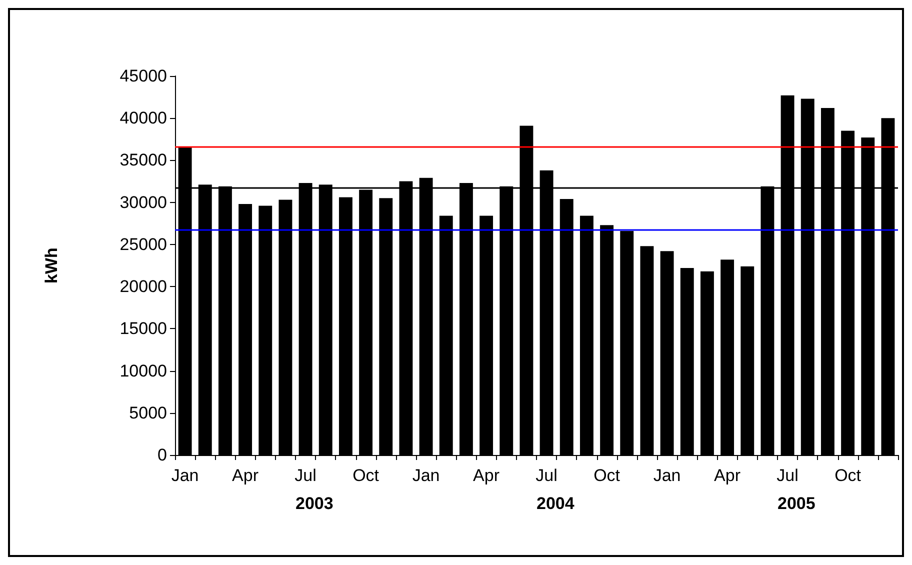 The width and height of the screenshot is (912, 565). I want to click on y-tick-label: 10000, so click(143, 370).